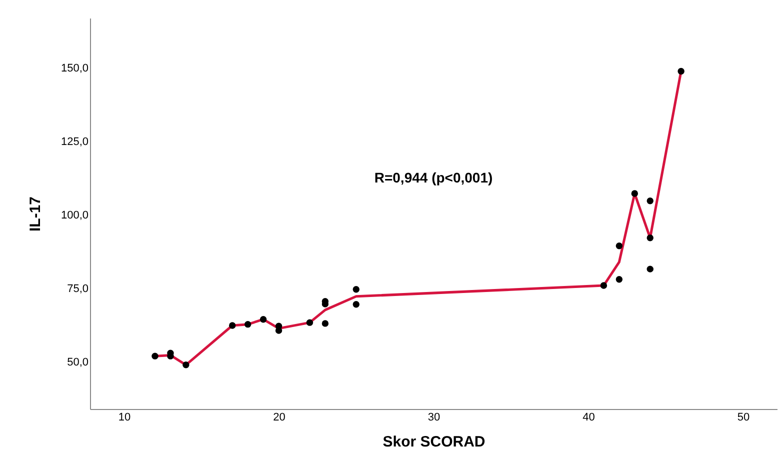  What do you see at coordinates (74, 68) in the screenshot?
I see `y-tick-label: 150,0` at bounding box center [74, 68].